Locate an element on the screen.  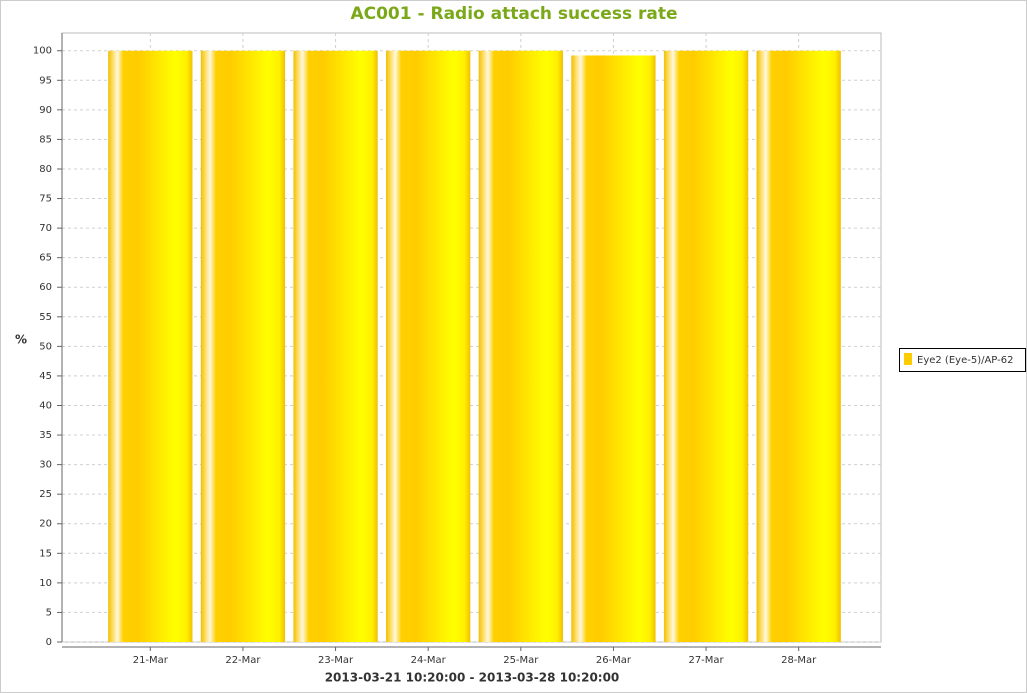
x-tick-label: 28-Mar is located at coordinates (799, 660).